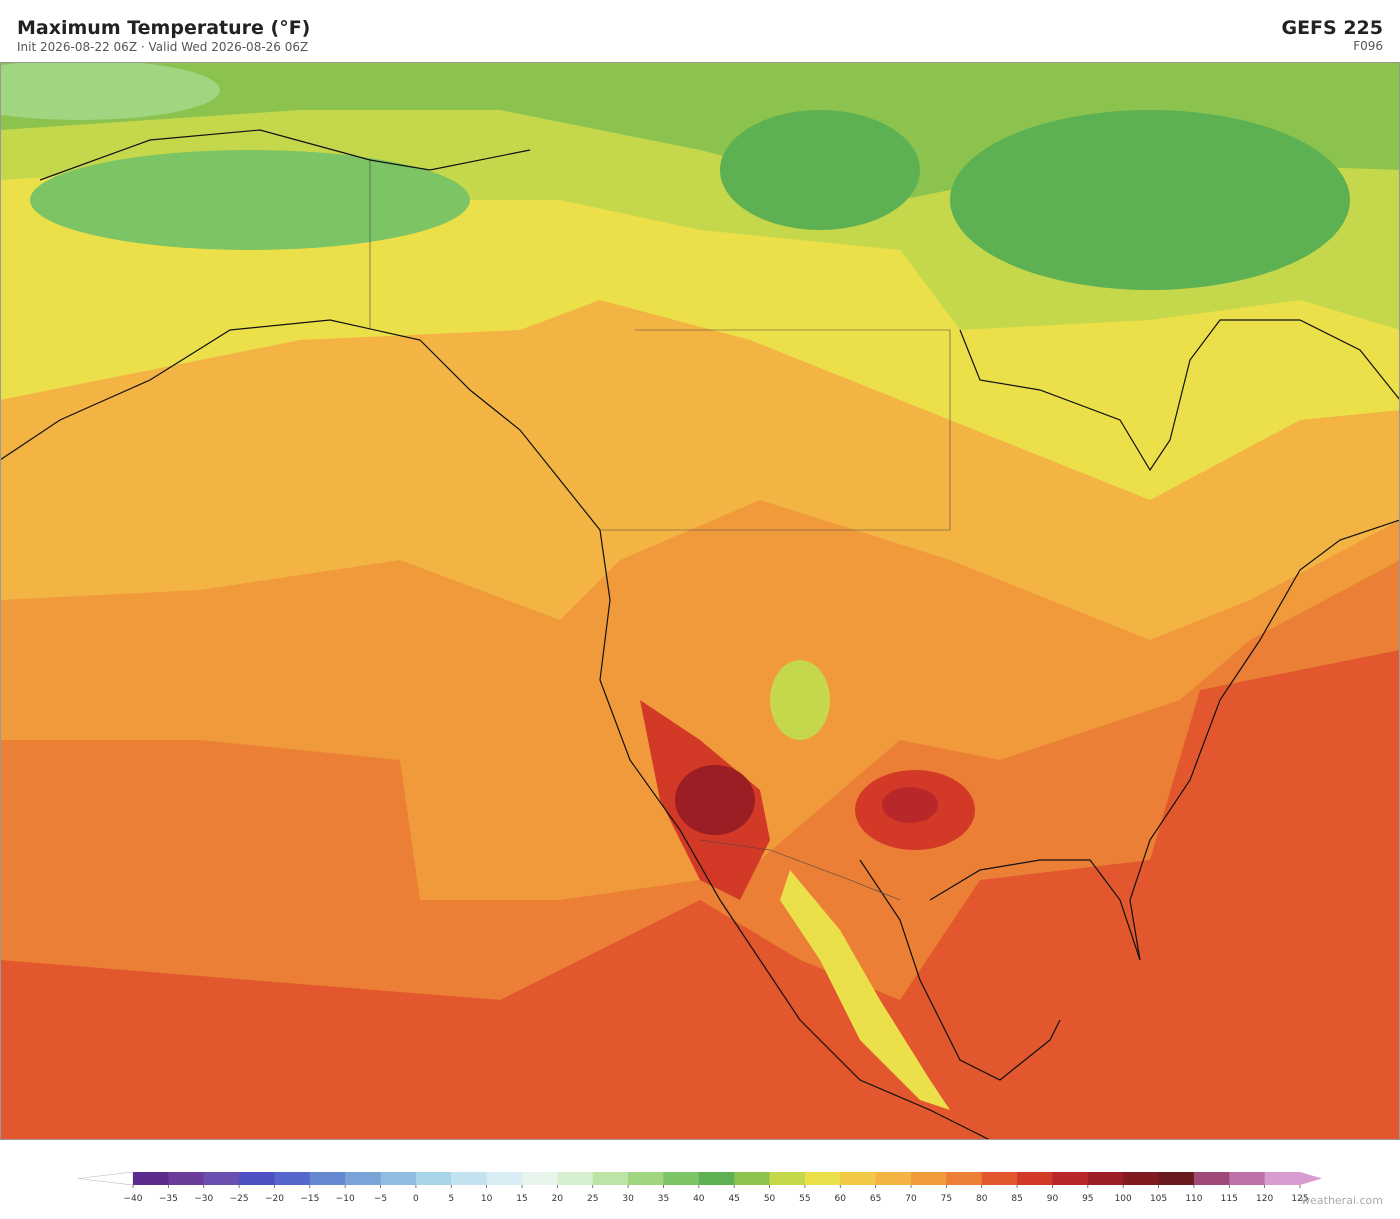 Image resolution: width=1400 pixels, height=1219 pixels. Describe the element at coordinates (804, 1199) in the screenshot. I see `colorbar-tick-label: 55` at that location.